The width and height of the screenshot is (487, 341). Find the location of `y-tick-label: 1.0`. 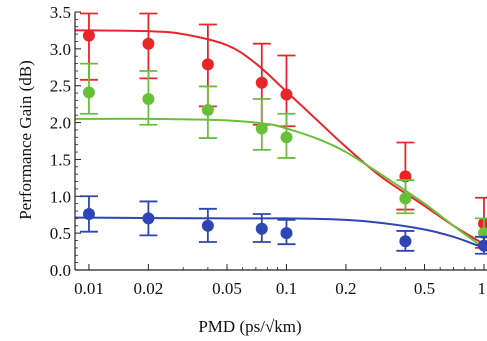

y-tick-label: 1.0 is located at coordinates (60, 196).